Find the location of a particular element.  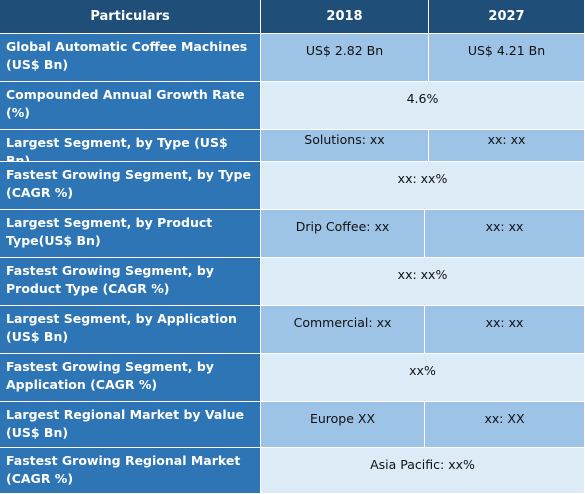

value-merged: 4.6% is located at coordinates (423, 106).